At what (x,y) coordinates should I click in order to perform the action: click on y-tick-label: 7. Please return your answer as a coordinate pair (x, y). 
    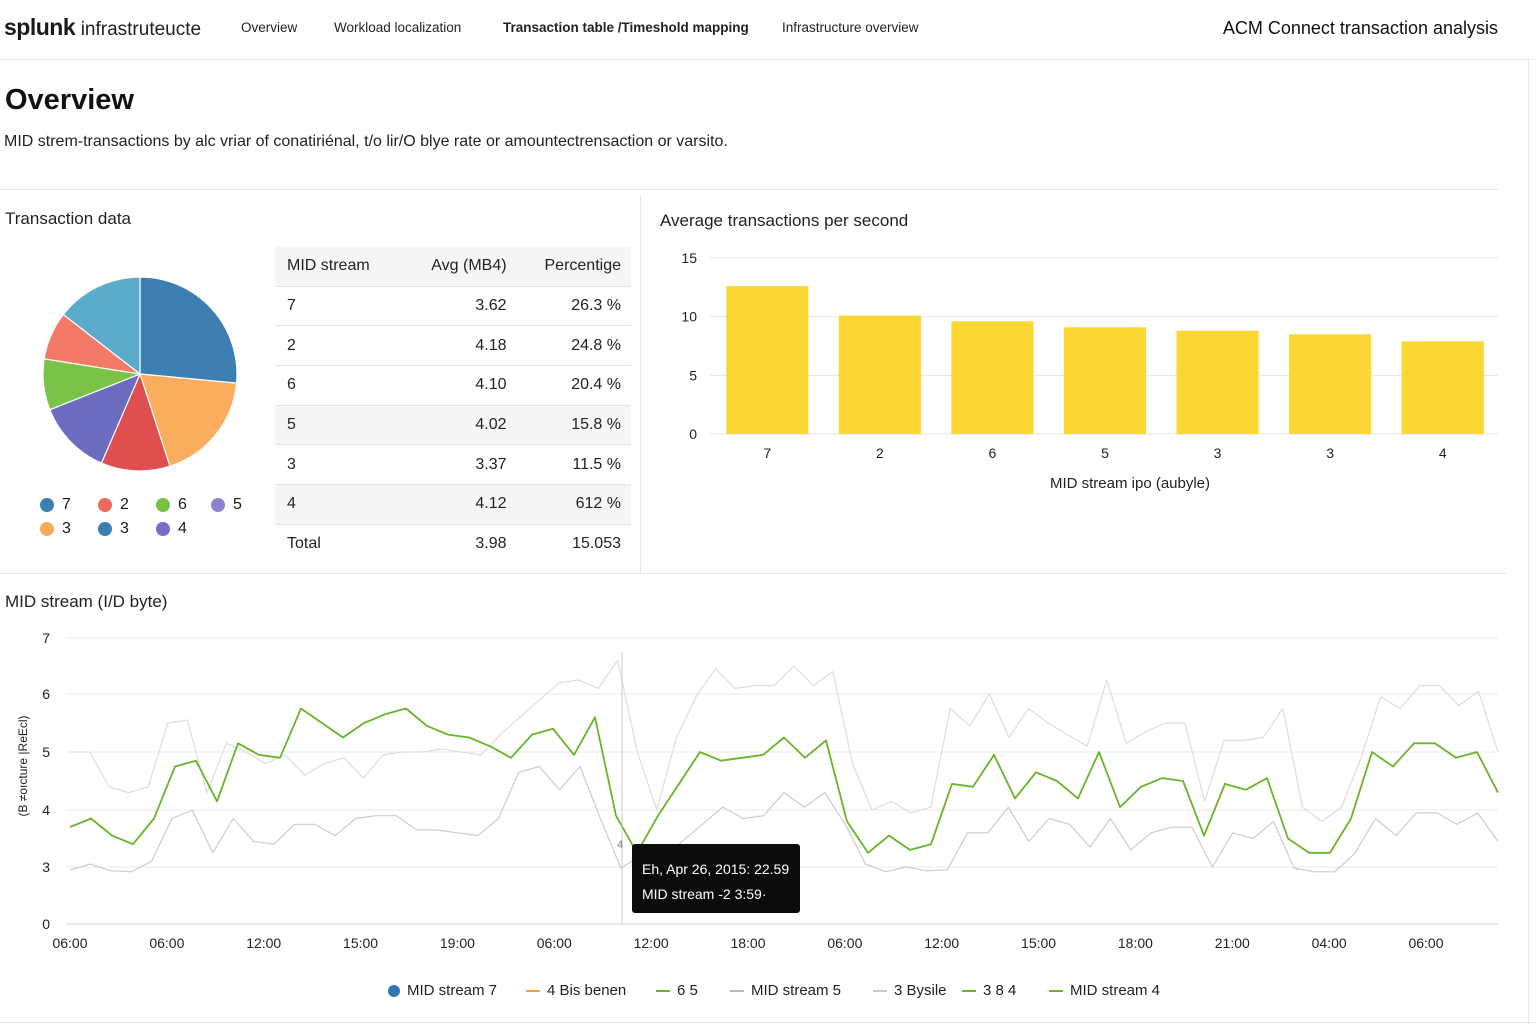
    Looking at the image, I should click on (46, 638).